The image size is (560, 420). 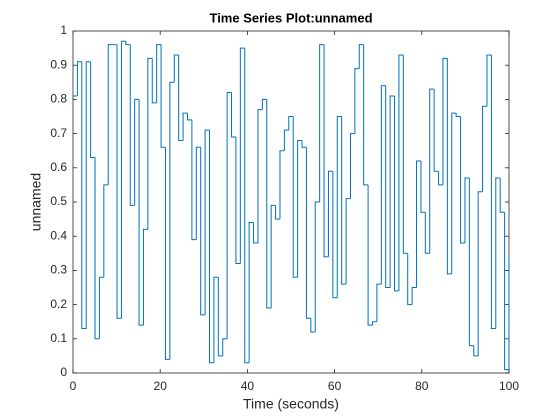 I want to click on y-tick-label: 0.9, so click(x=58, y=64).